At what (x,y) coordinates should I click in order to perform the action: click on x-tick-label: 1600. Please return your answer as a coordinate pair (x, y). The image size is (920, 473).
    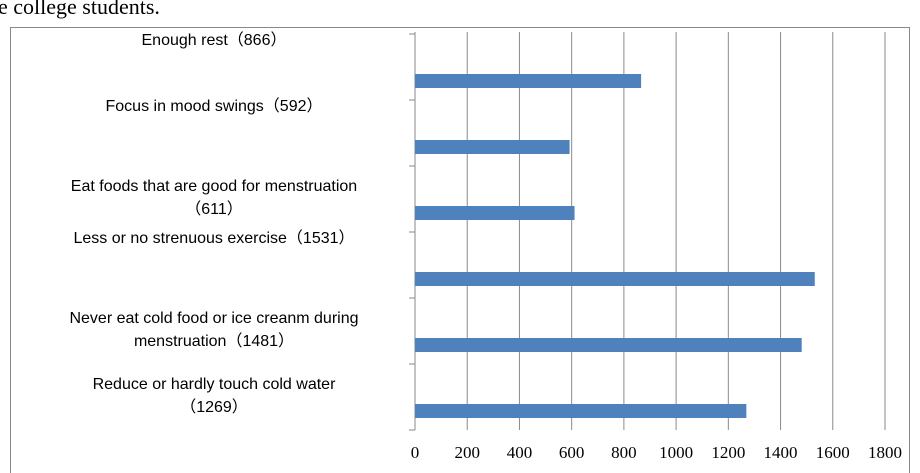
    Looking at the image, I should click on (833, 452).